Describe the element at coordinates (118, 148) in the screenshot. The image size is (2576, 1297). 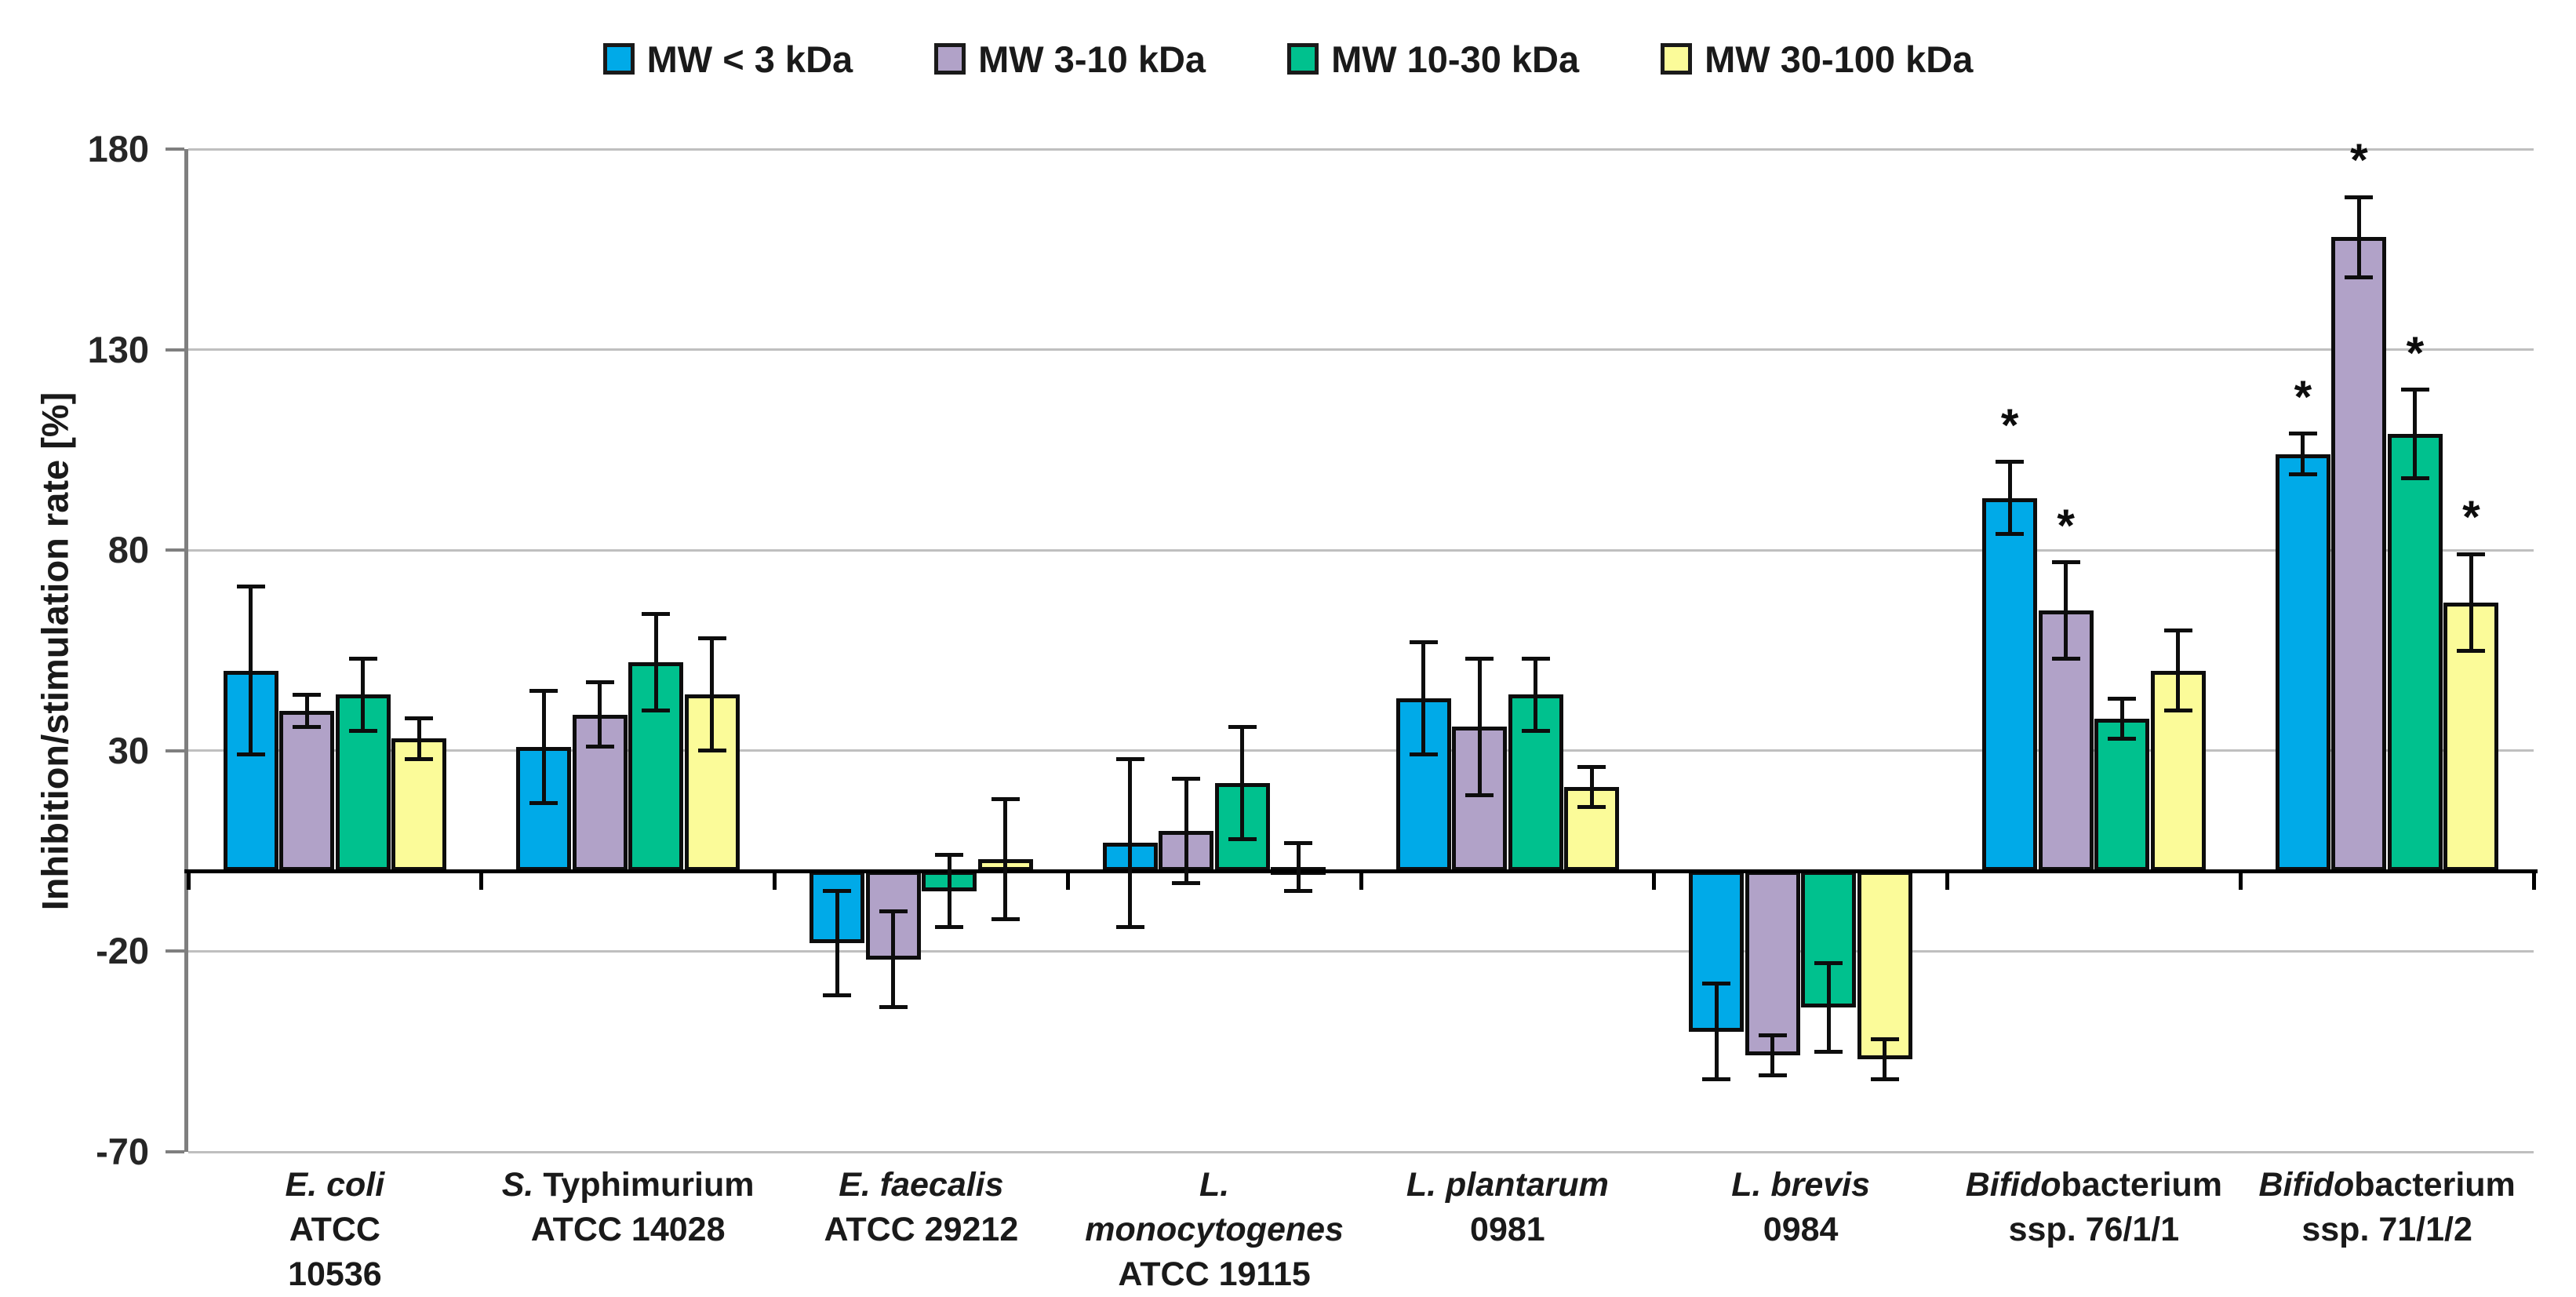
I see `y-tick-label: 180` at that location.